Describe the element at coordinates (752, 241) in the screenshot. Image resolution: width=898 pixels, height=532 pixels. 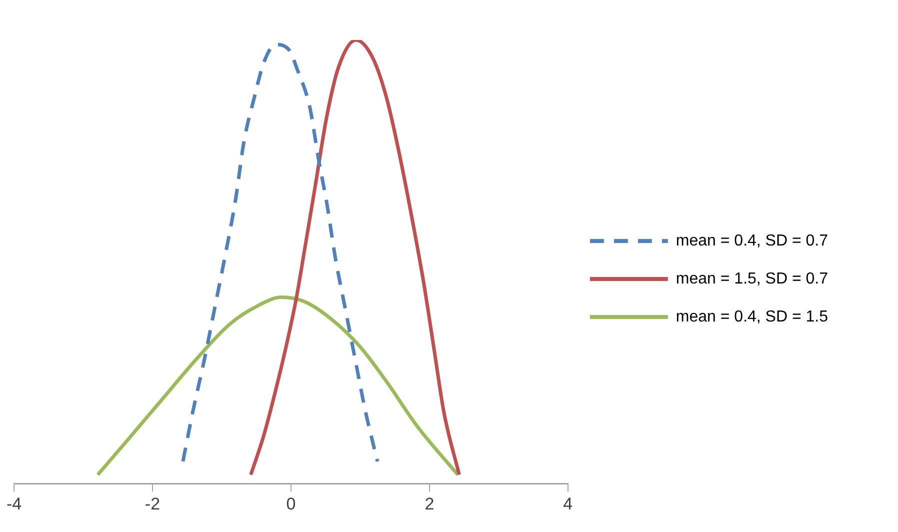
I see `legend-label: mean = 0.4, SD = 0.7` at that location.